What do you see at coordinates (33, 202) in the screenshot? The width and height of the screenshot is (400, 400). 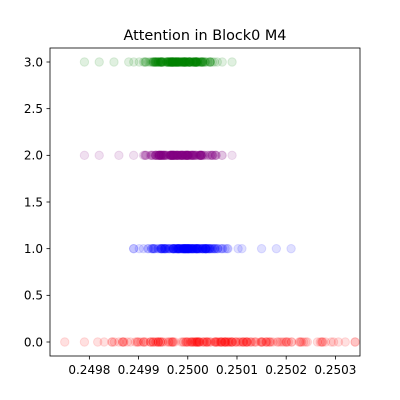 I see `y-tick-label: 1.5` at bounding box center [33, 202].